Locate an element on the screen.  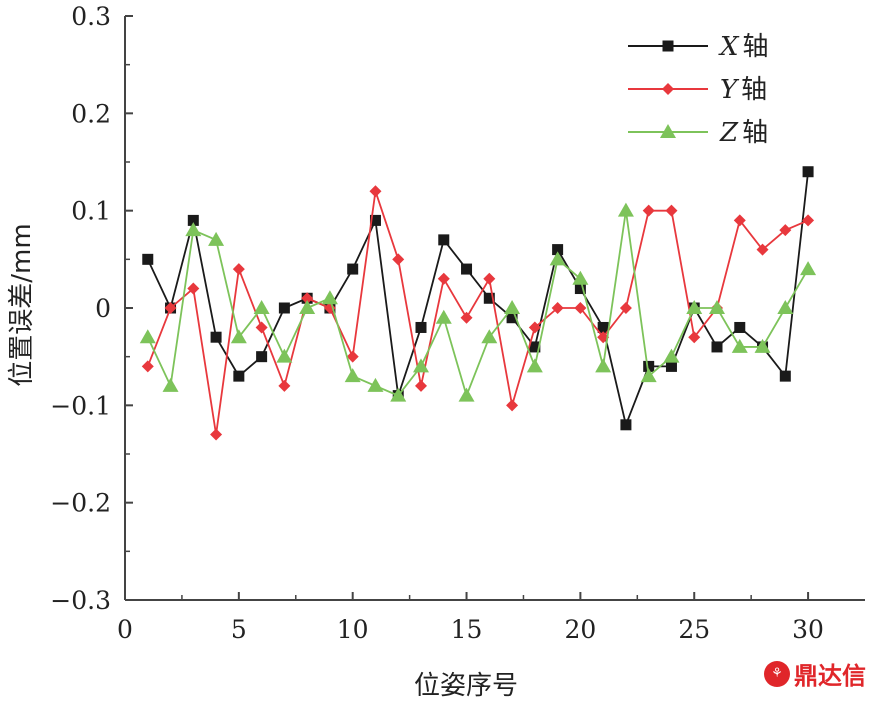
y-tick-label: 0 is located at coordinates (103, 308).